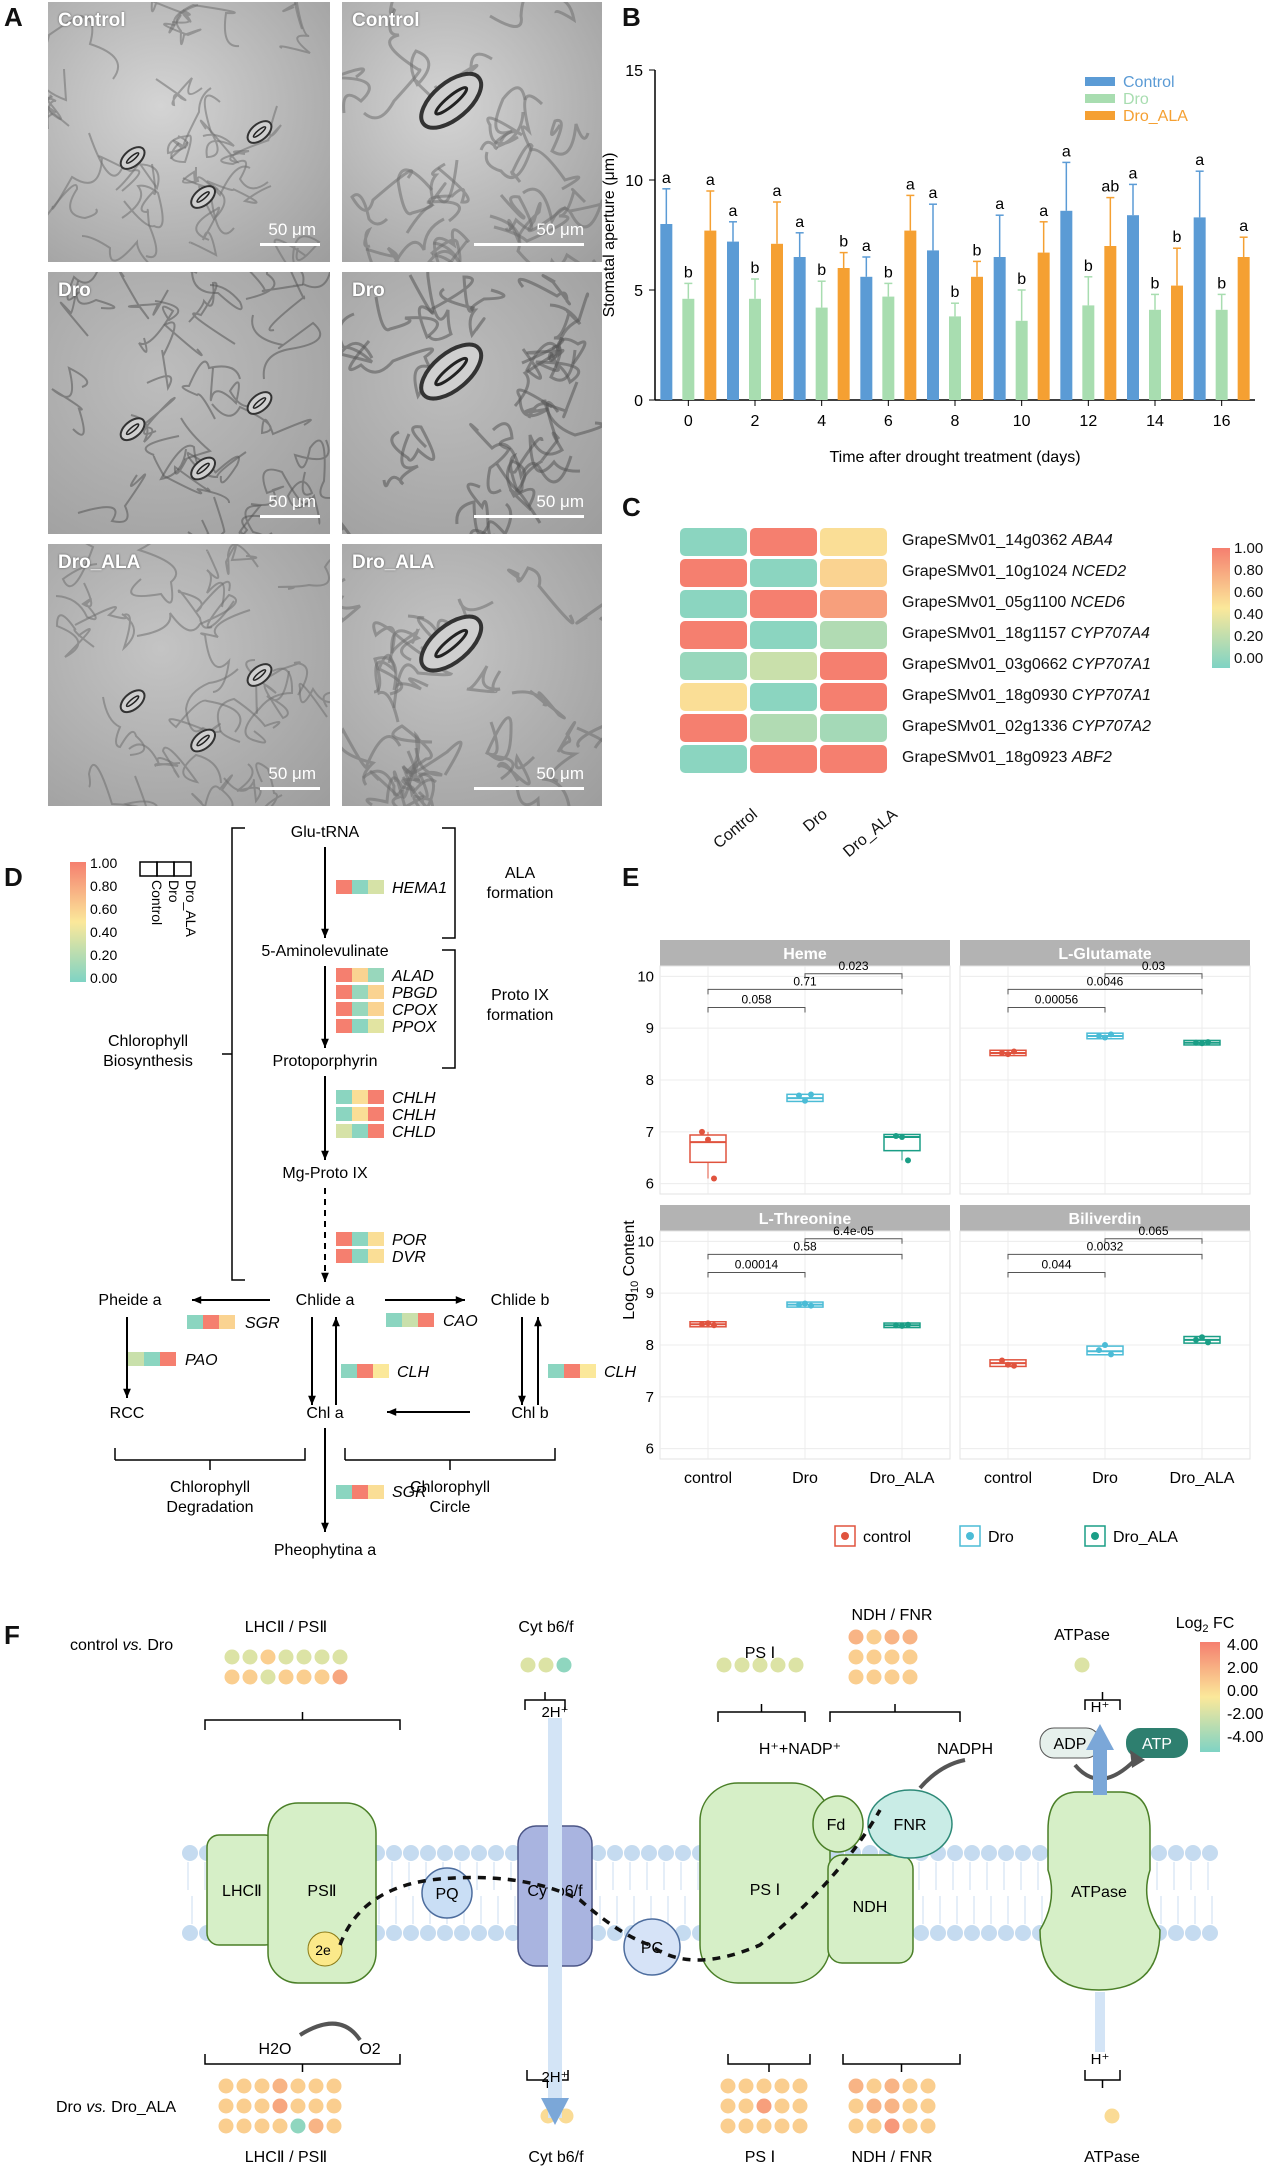 This screenshot has width=1270, height=2170. Describe the element at coordinates (1245, 1714) in the screenshot. I see `colorbar-tick-label: -2.00` at that location.